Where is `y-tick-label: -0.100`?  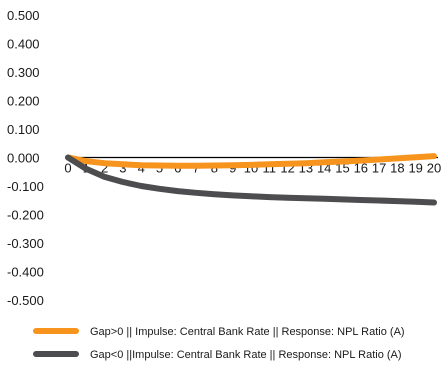 y-tick-label: -0.100 is located at coordinates (25, 186).